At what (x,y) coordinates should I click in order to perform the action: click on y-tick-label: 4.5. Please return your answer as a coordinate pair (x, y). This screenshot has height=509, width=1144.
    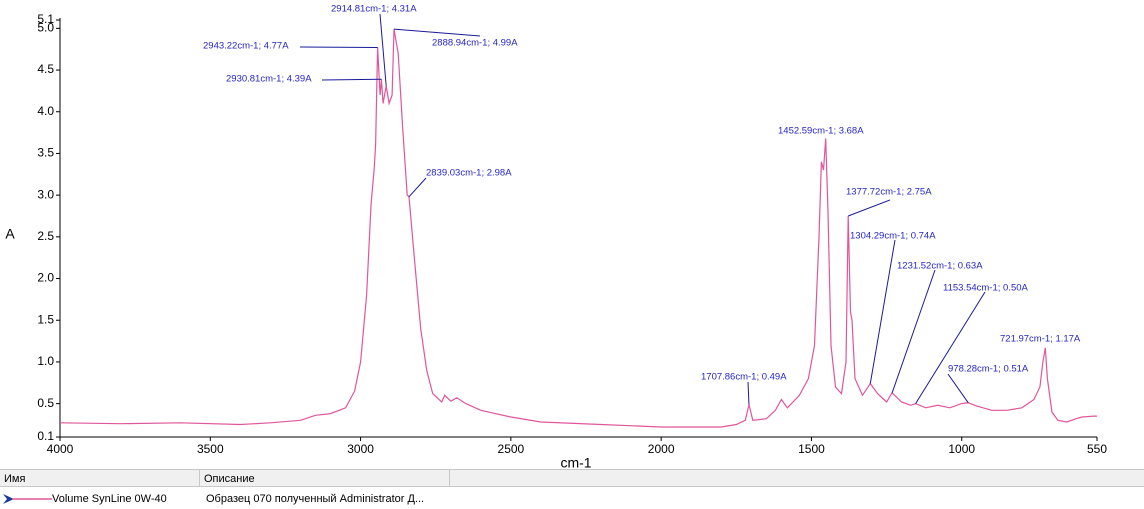
    Looking at the image, I should click on (45, 69).